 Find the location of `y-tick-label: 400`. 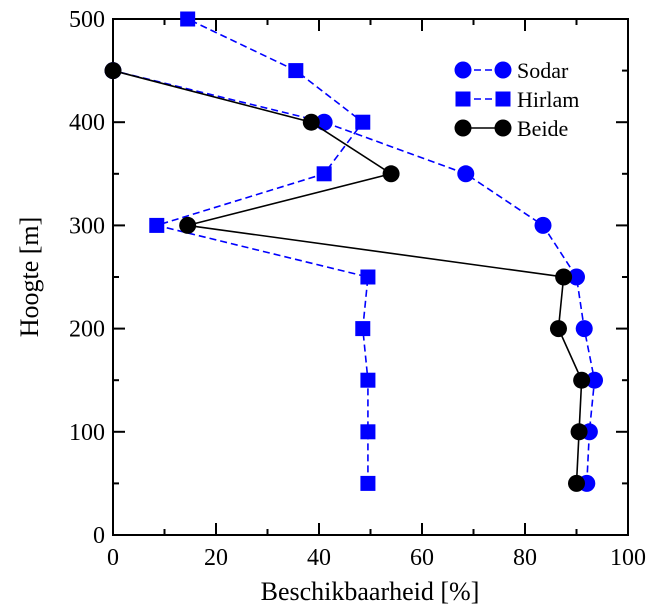

y-tick-label: 400 is located at coordinates (87, 123).